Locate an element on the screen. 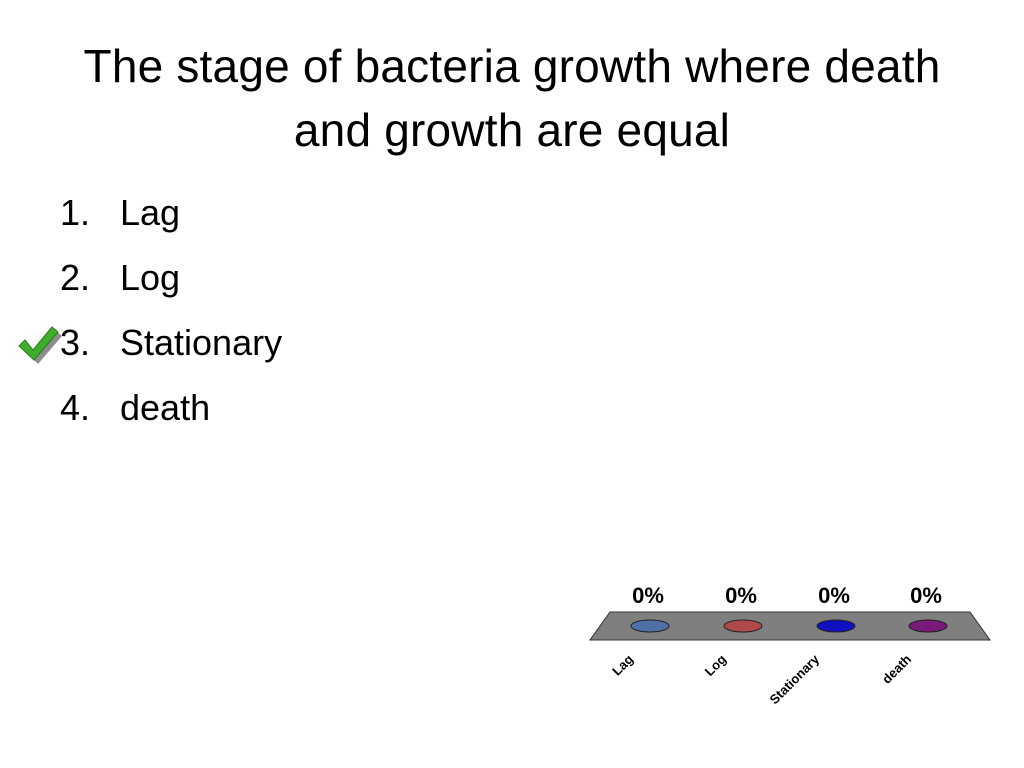 Image resolution: width=1024 pixels, height=768 pixels. answer-number: 3. is located at coordinates (75, 342).